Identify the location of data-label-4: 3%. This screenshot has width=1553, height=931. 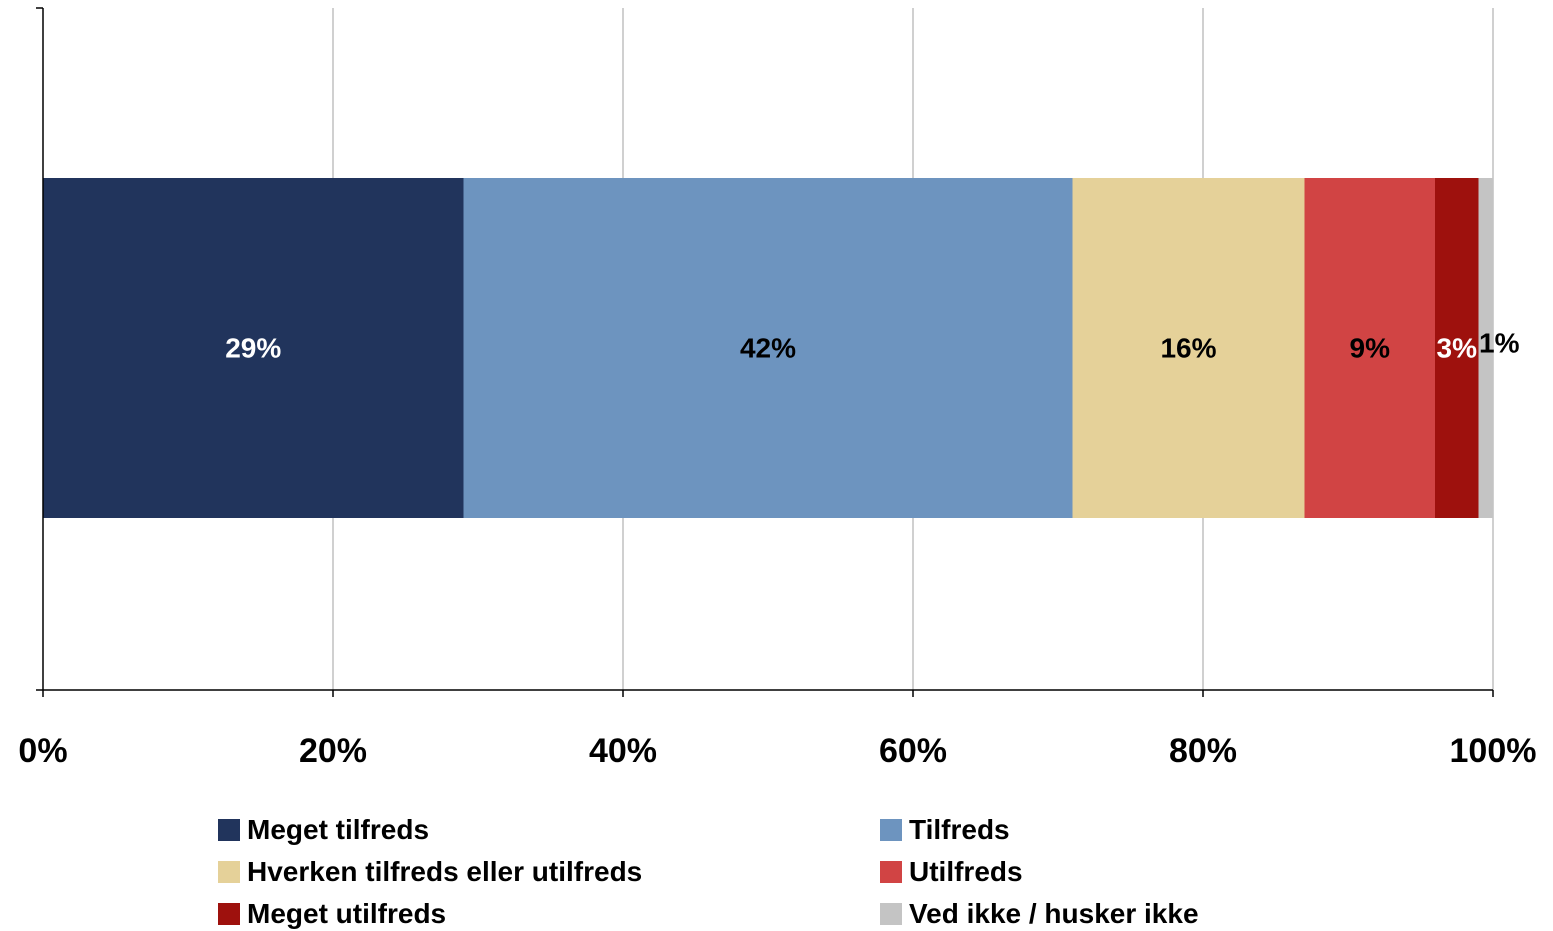
(1457, 347).